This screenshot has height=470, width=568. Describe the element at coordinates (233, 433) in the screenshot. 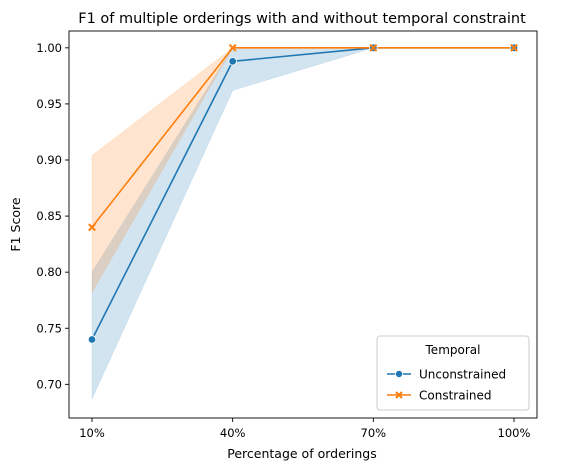

I see `x-tick-label: 40%` at that location.